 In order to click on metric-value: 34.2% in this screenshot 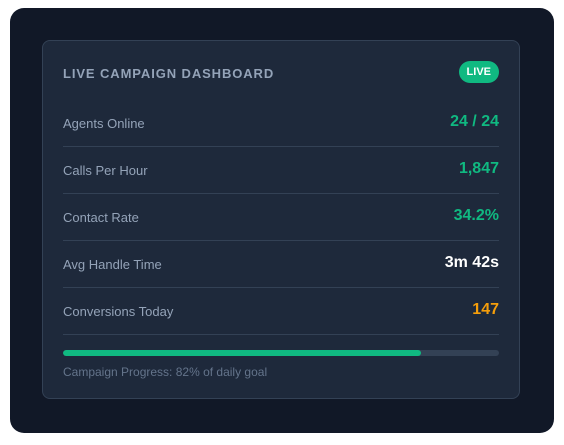, I will do `click(476, 215)`.